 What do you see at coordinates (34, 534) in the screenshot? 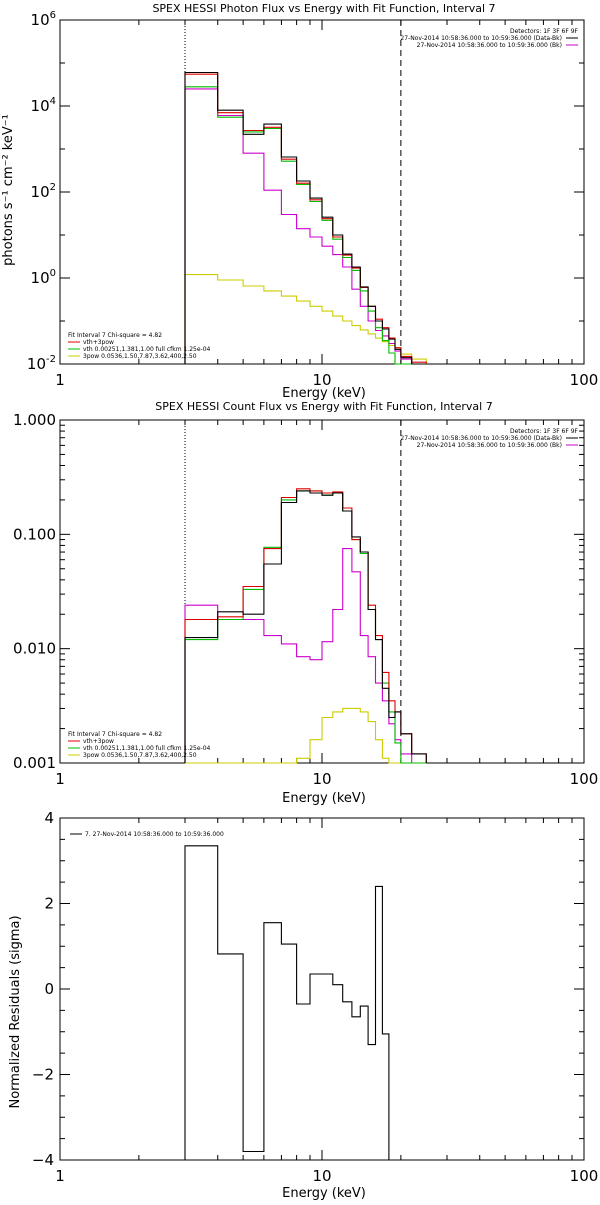
I see `y-tick-label: 0.100` at bounding box center [34, 534].